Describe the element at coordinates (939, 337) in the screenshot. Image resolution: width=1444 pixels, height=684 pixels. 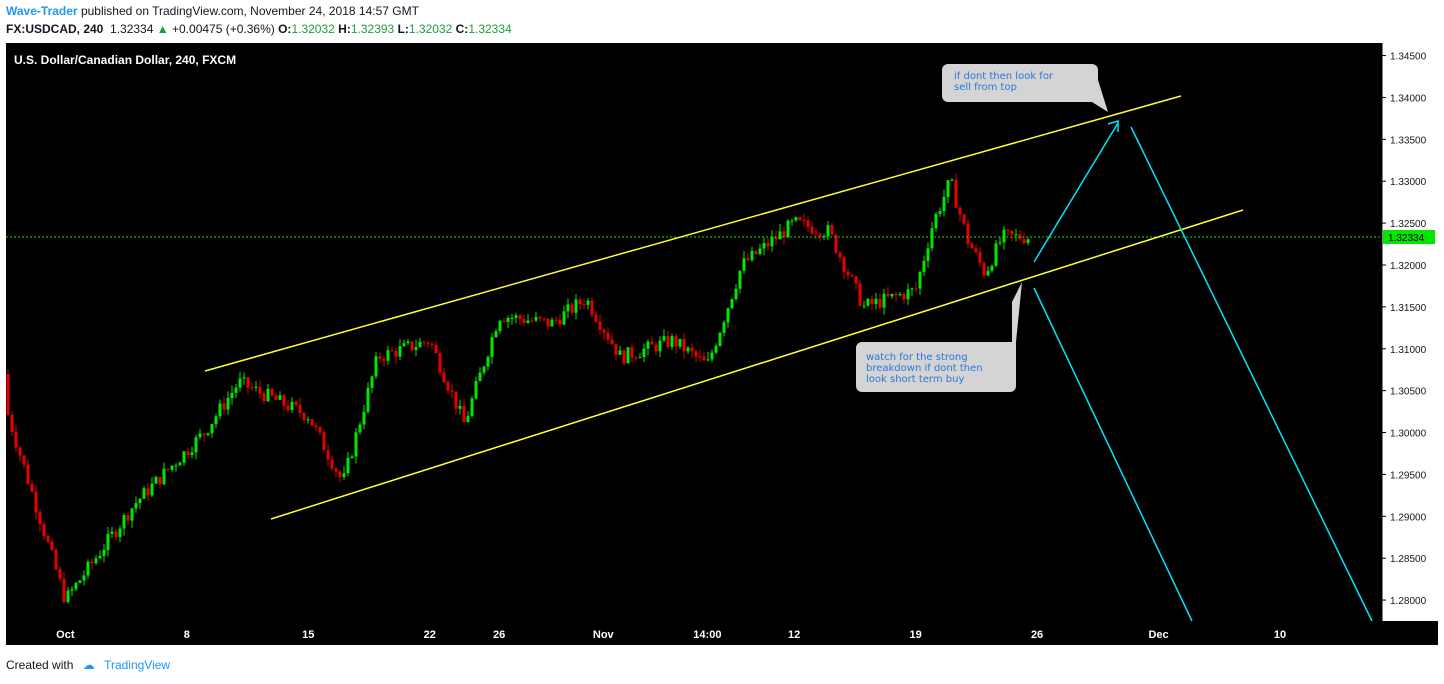
I see `callout-bottom-bubble` at that location.